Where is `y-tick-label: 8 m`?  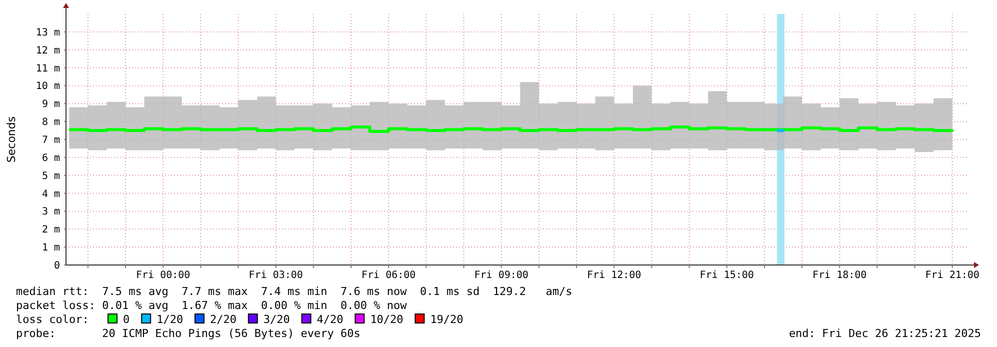 y-tick-label: 8 m is located at coordinates (51, 122).